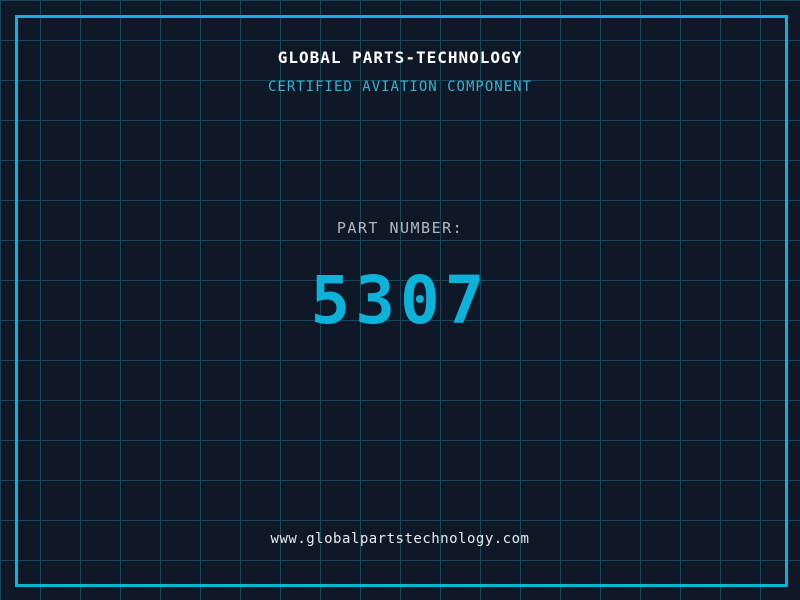  What do you see at coordinates (400, 57) in the screenshot?
I see `page-title: GLOBAL PARTS-TECHNOLOGY` at bounding box center [400, 57].